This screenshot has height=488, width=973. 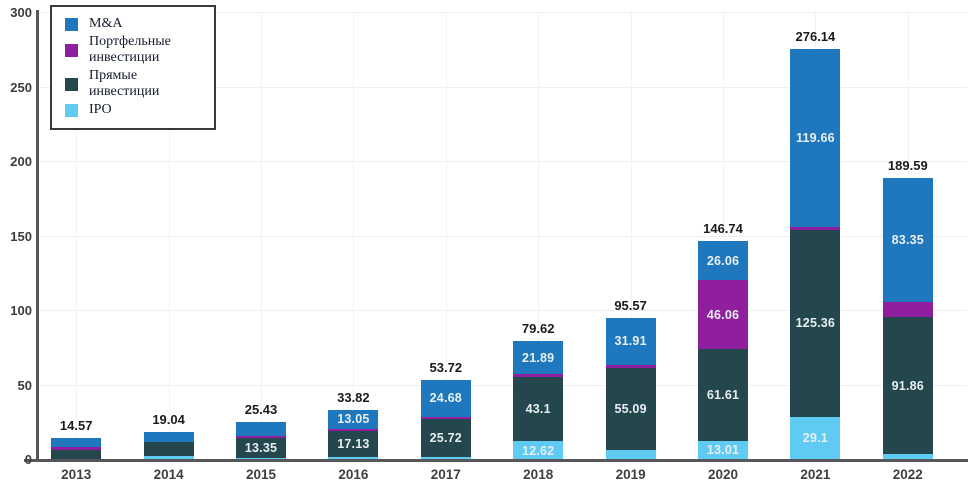 I want to click on segment-value-label: 26.06, so click(x=723, y=260).